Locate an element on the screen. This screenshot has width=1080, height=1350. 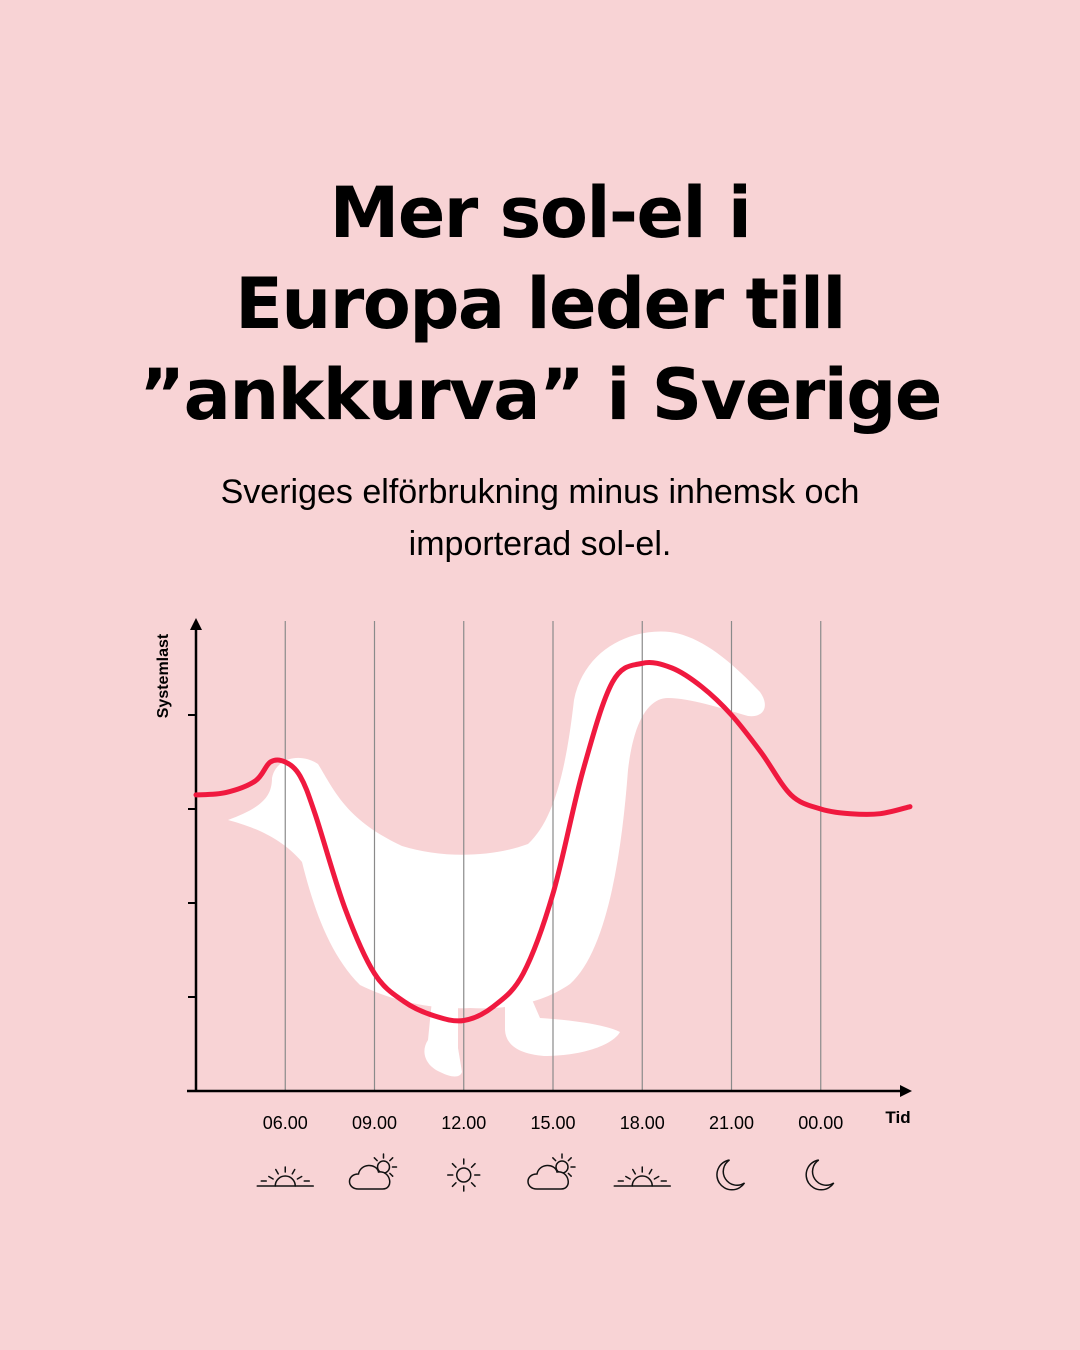
x-tick-label: 06.00 is located at coordinates (285, 1123).